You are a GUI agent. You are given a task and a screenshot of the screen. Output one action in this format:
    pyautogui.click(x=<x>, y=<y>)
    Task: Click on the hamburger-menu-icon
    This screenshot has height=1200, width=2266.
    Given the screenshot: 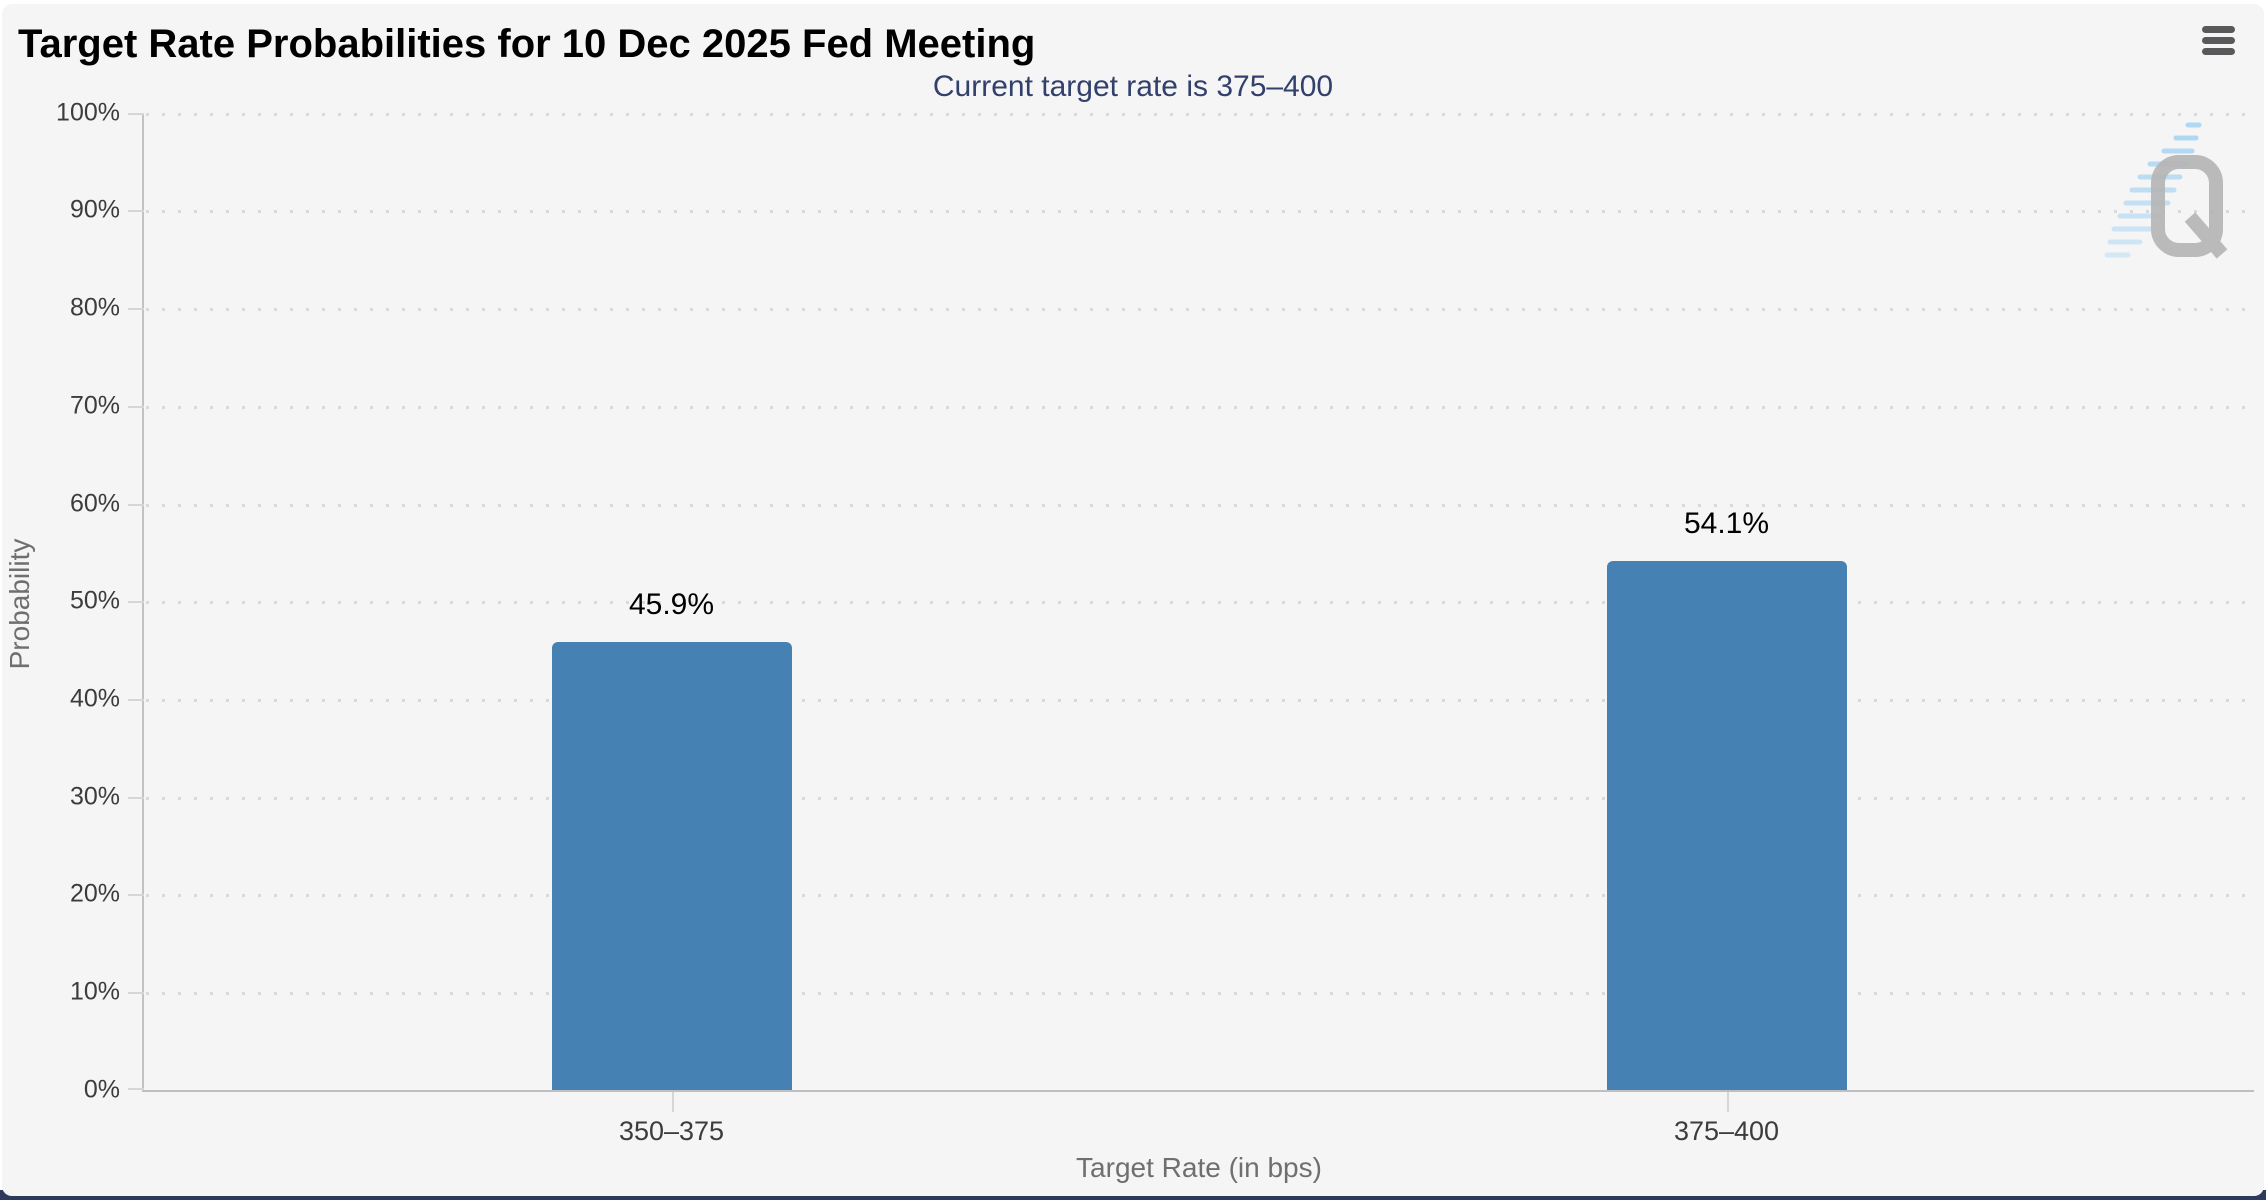 What is the action you would take?
    pyautogui.click(x=2219, y=42)
    